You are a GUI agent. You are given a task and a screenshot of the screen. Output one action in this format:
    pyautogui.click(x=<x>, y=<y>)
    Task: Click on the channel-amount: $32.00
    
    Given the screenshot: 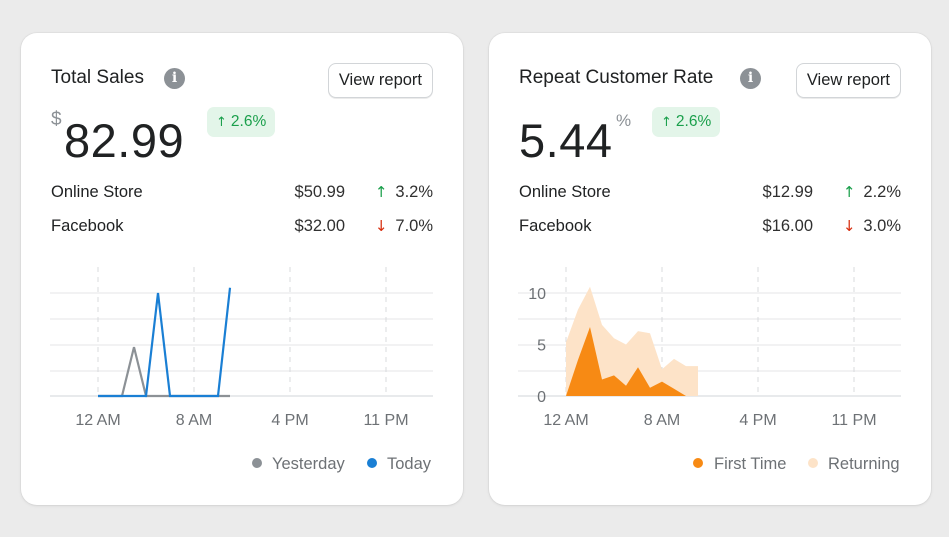 What is the action you would take?
    pyautogui.click(x=319, y=226)
    